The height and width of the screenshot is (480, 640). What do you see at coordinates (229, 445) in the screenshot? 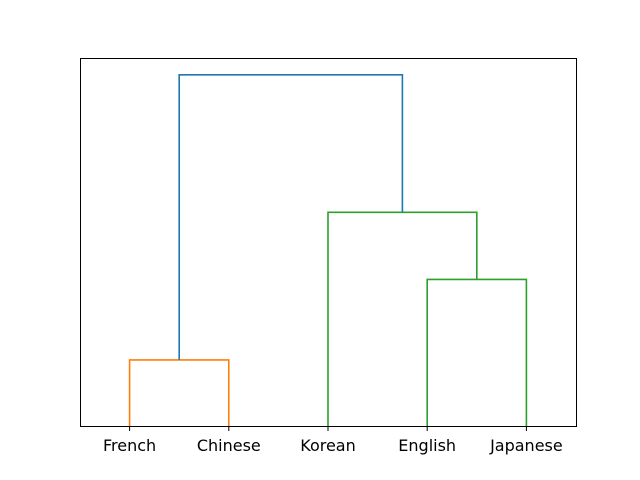
I see `leaf-label-chinese: Chinese` at bounding box center [229, 445].